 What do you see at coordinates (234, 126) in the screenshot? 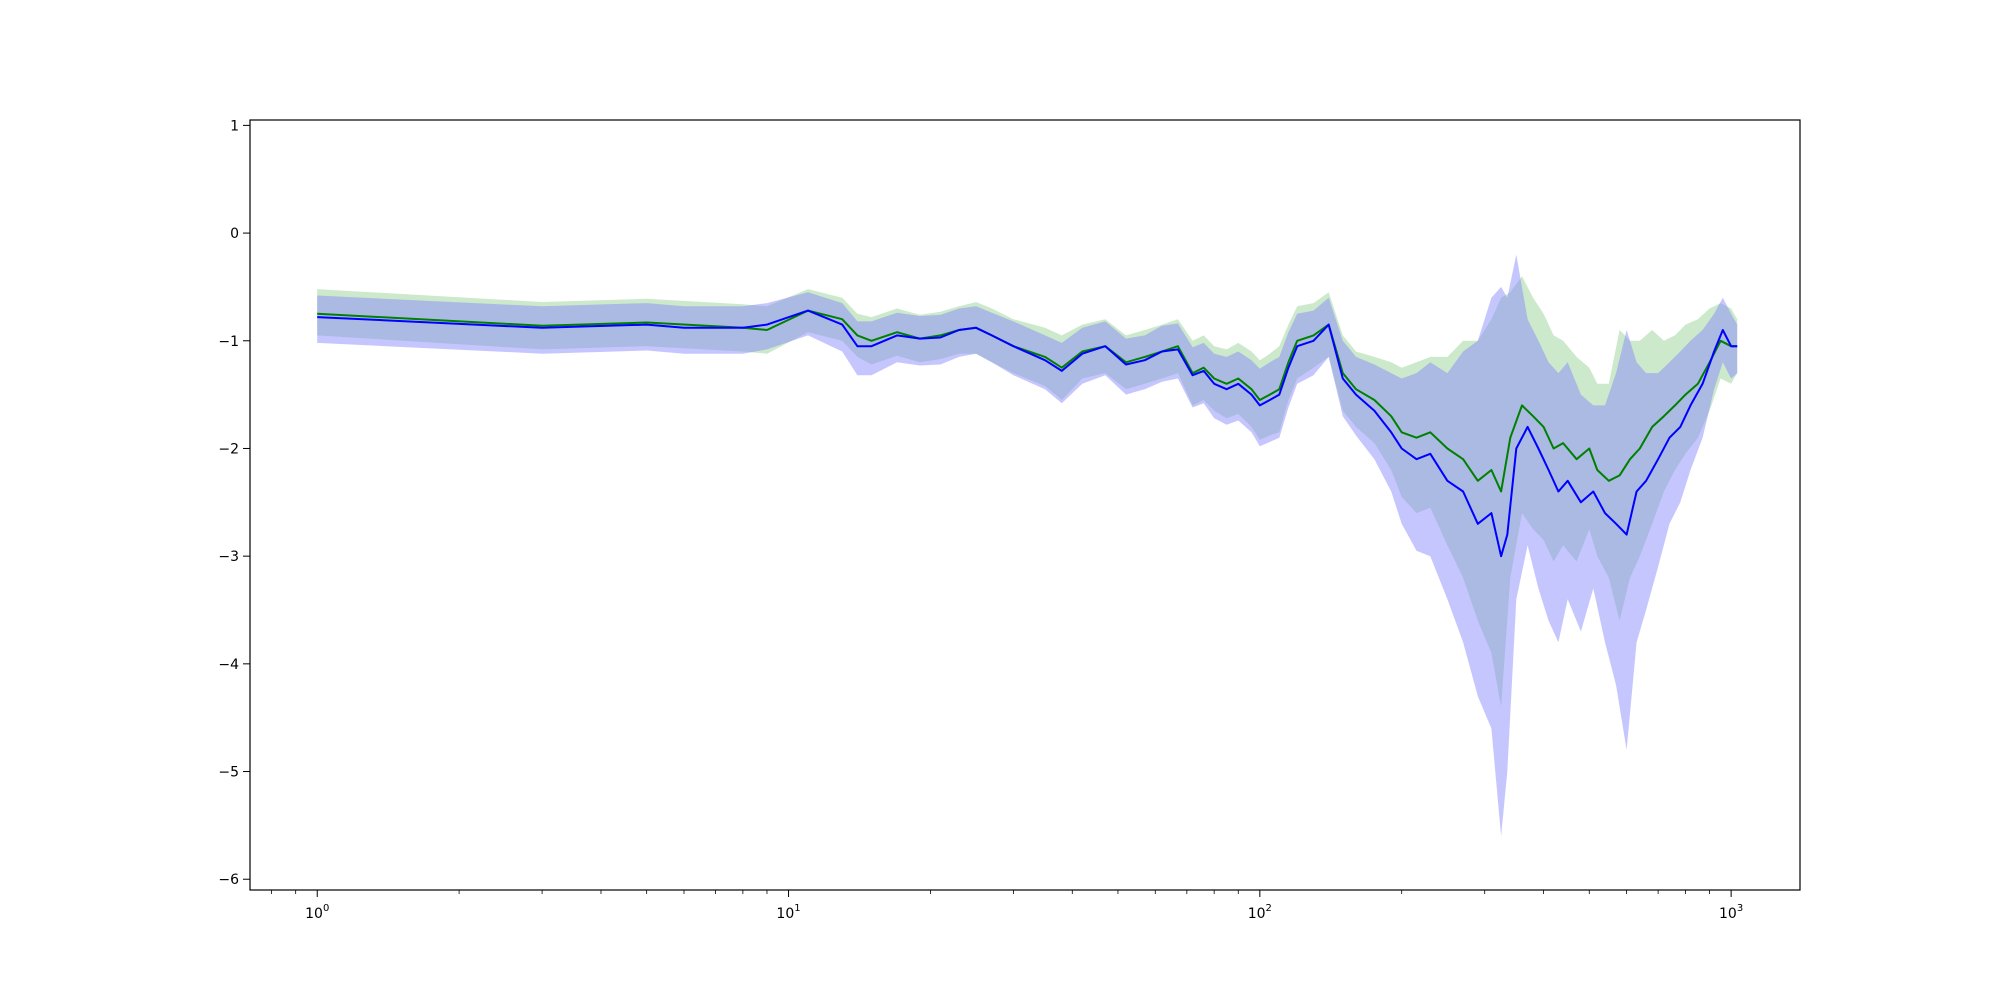
I see `y-tick-label: 1` at bounding box center [234, 126].